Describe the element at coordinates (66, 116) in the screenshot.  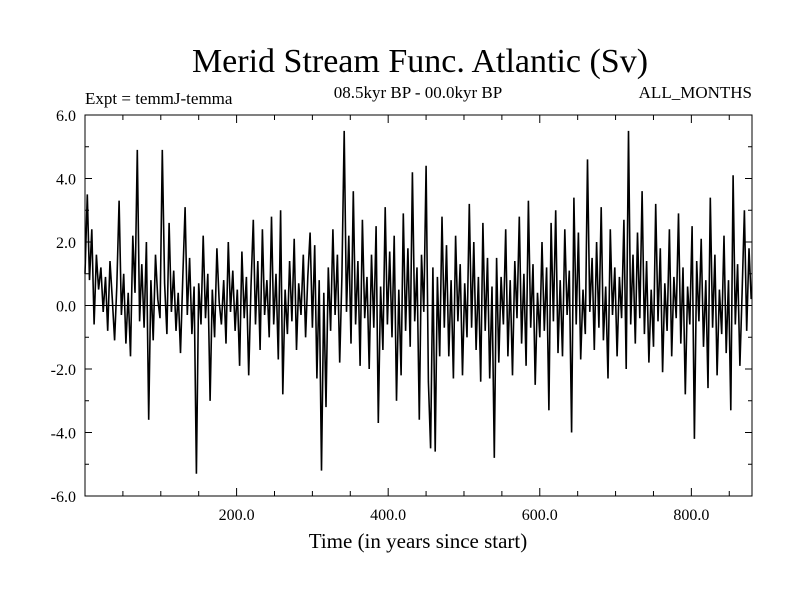
I see `y-tick-label: 6.0` at that location.